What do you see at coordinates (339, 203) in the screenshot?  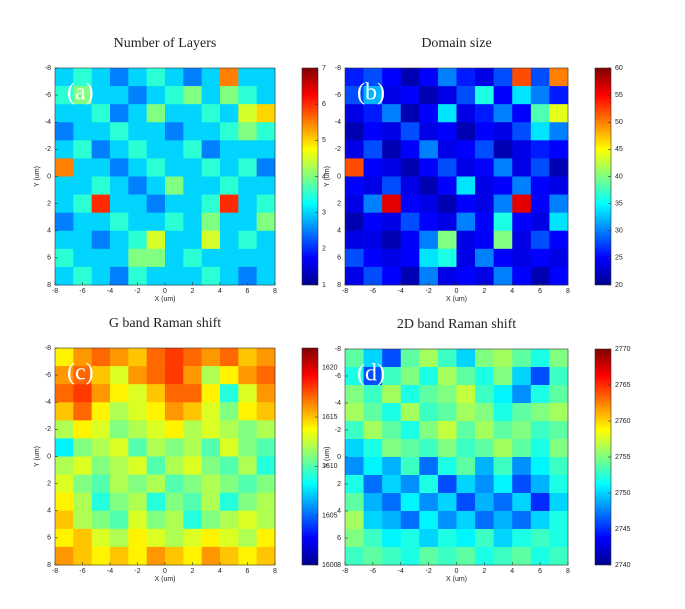 I see `y-tick-label: 2` at bounding box center [339, 203].